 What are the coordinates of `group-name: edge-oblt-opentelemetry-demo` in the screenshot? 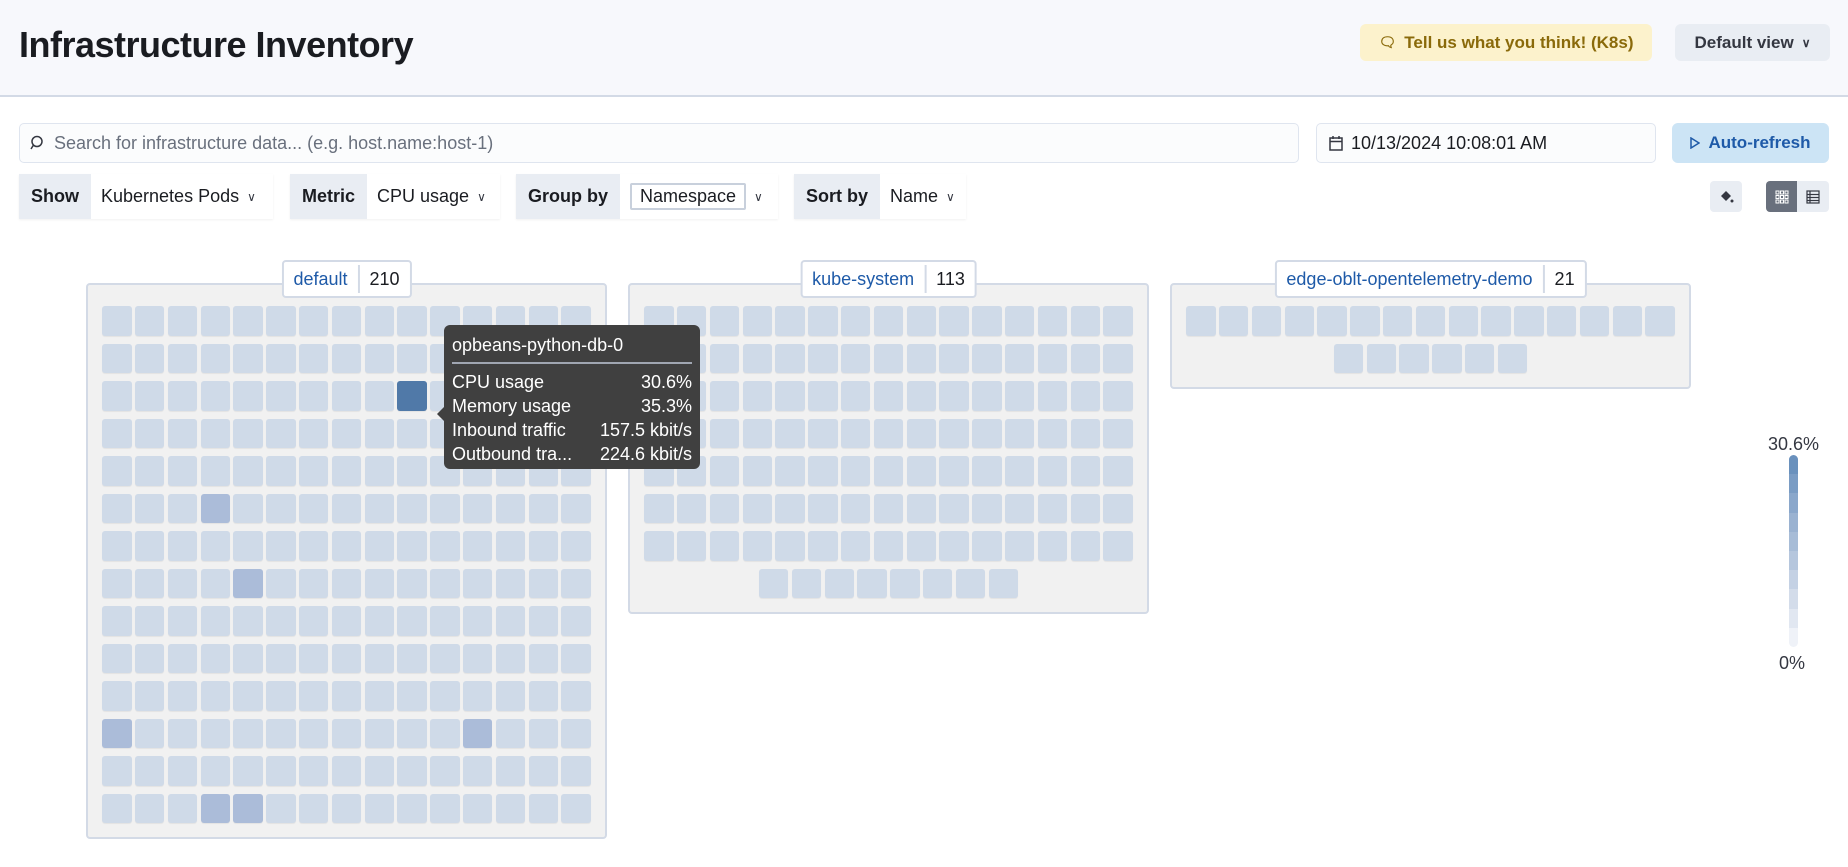 It's located at (1410, 279).